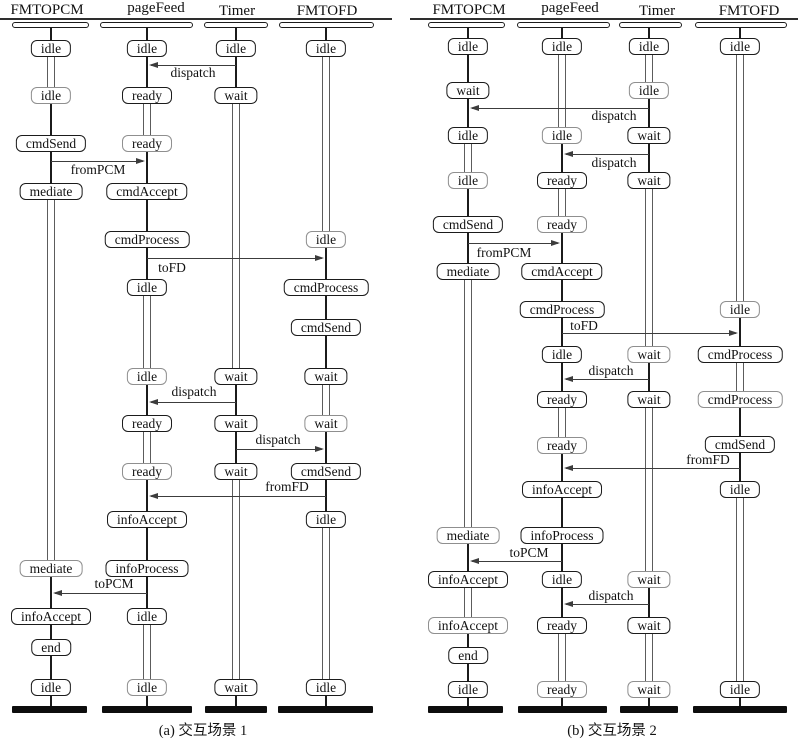 The image size is (800, 740). I want to click on caption-a: (a) 交互场景 1, so click(203, 731).